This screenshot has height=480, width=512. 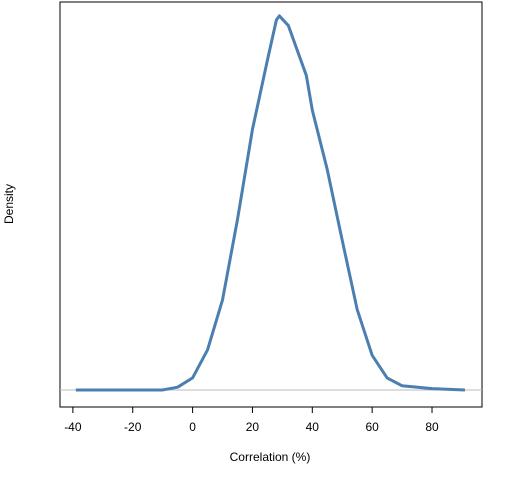 I want to click on x-axis-label: Correlation (%), so click(x=270, y=457).